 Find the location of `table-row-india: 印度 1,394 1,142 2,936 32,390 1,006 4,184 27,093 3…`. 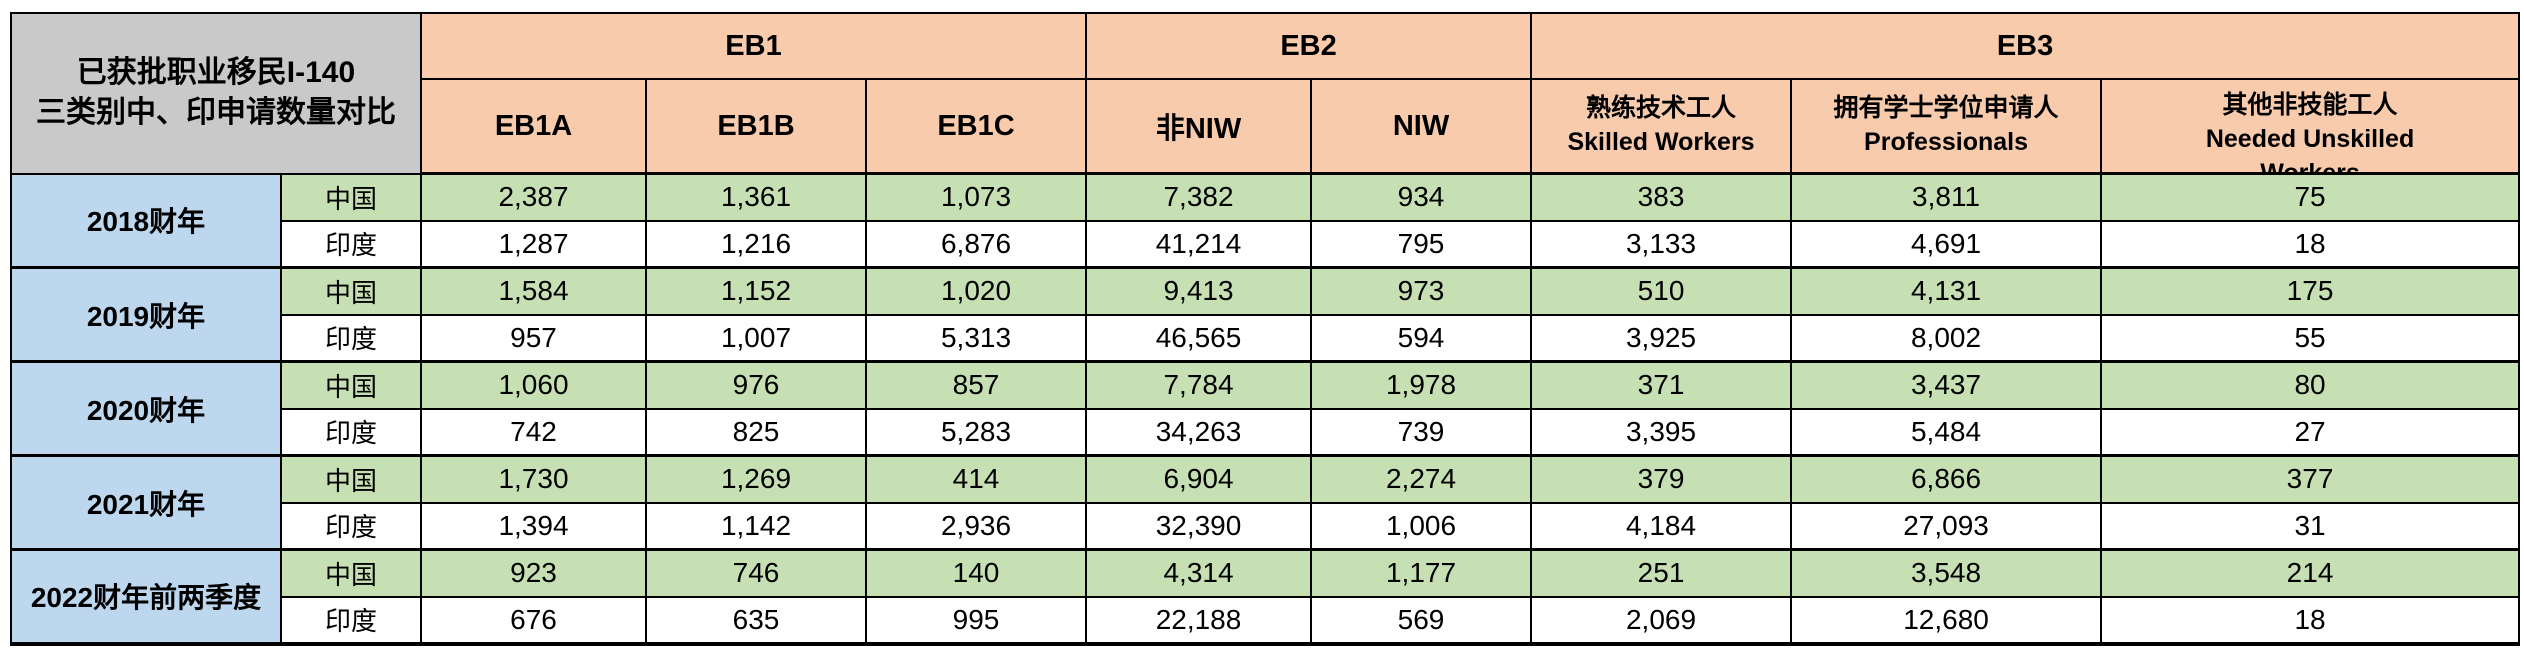

table-row-india: 印度 1,394 1,142 2,936 32,390 1,006 4,184 27,093 3… is located at coordinates (1266, 526).